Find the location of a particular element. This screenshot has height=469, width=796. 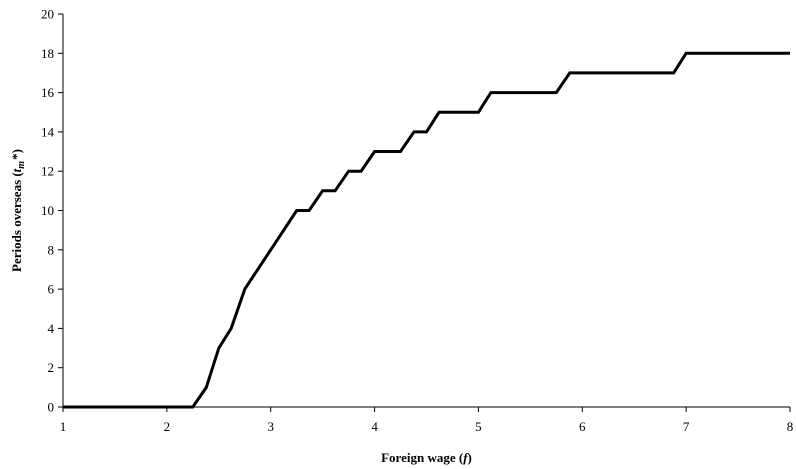

x-tick-label: 7 is located at coordinates (686, 426).